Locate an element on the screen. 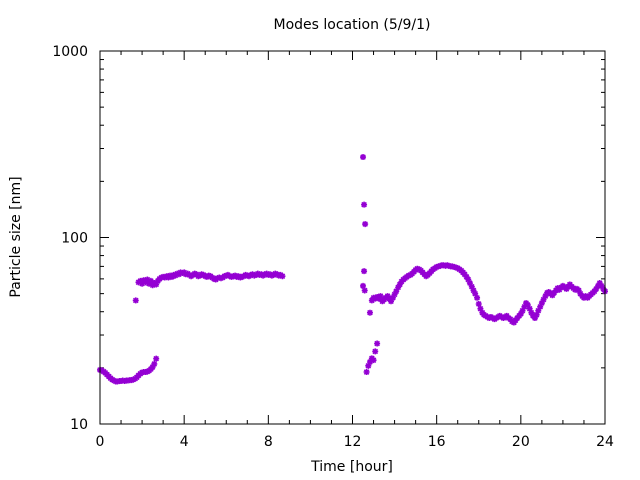 This screenshot has width=640, height=480. y-axis-label: Particle size [nm] is located at coordinates (16, 236).